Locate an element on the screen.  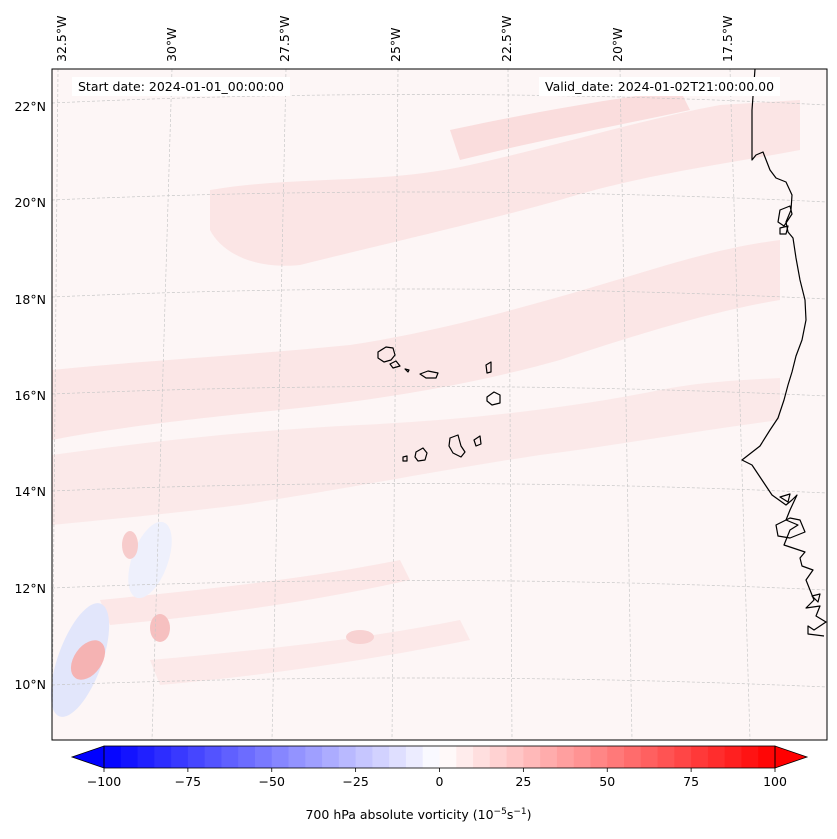
lat-label-20: 20°N is located at coordinates (30, 202).